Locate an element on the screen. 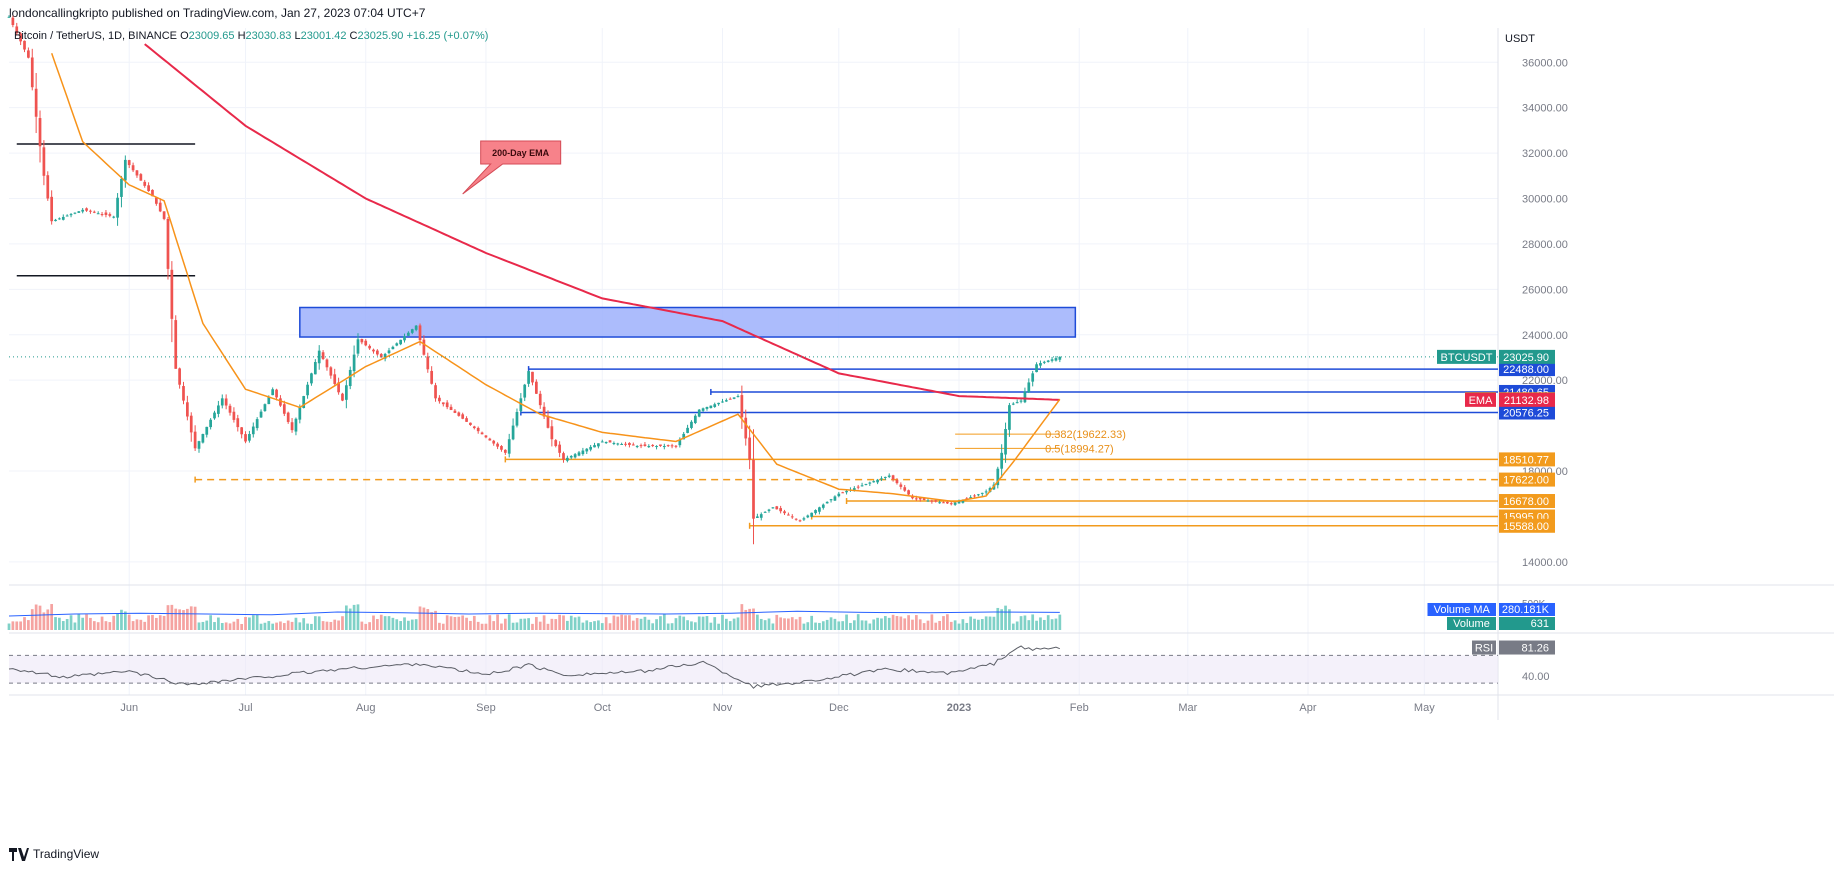 The image size is (1834, 875). price-tag-name-bg is located at coordinates (1480, 399).